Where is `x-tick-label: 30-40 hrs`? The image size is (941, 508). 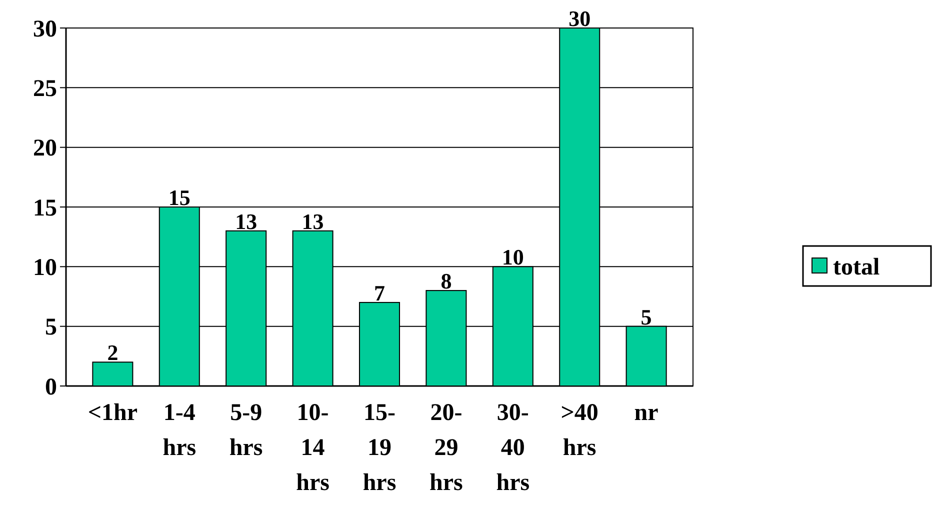
x-tick-label: 30-40 hrs is located at coordinates (513, 448).